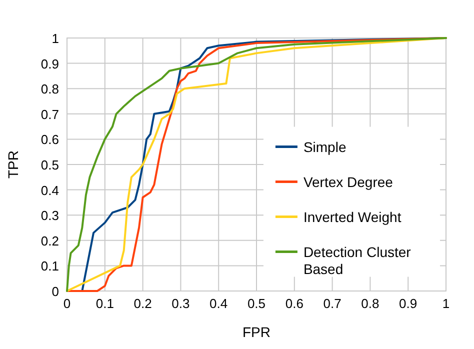 This screenshot has height=349, width=474. What do you see at coordinates (49, 89) in the screenshot?
I see `y-tick-label: 0.8` at bounding box center [49, 89].